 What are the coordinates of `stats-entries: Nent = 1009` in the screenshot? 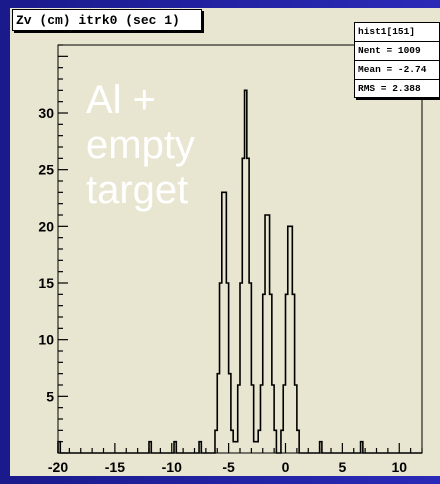 It's located at (397, 51).